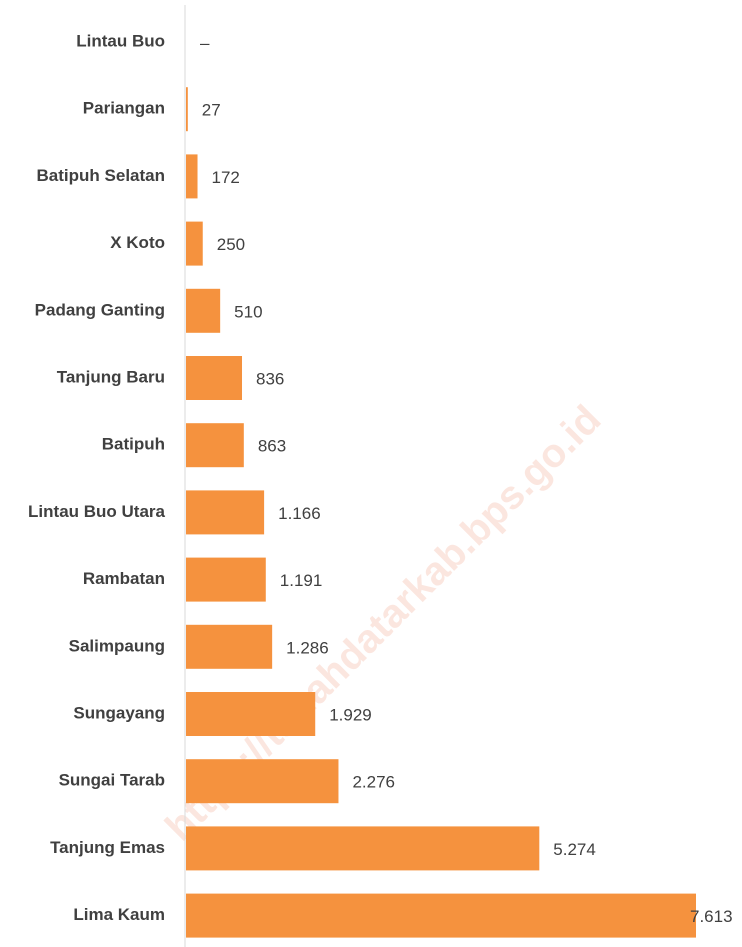  I want to click on category-label: Lima Kaum, so click(119, 914).